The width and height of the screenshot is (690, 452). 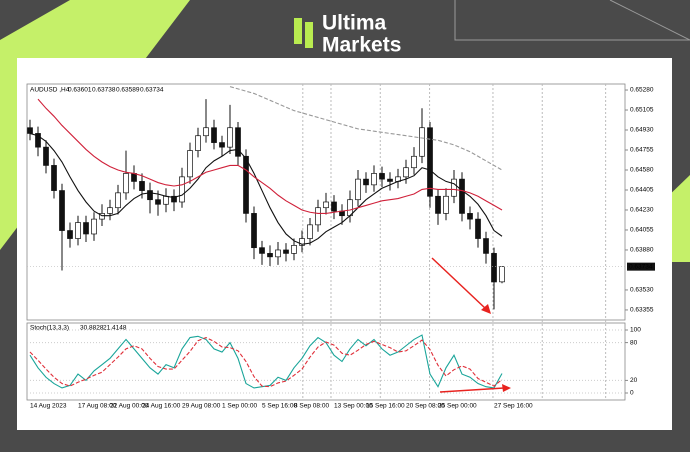 I want to click on x-tick-label: 1 Sep 00:00, so click(x=239, y=406).